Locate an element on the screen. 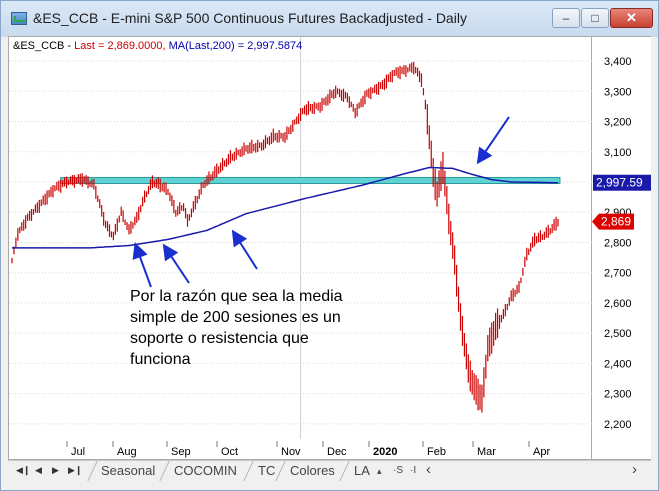 The image size is (659, 491). tab-s-control: ·S is located at coordinates (398, 470).